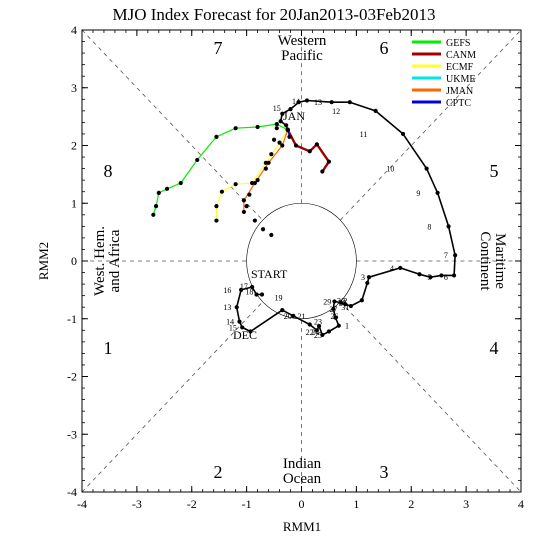 The height and width of the screenshot is (547, 547). I want to click on region-top-line2: Pacific, so click(302, 56).